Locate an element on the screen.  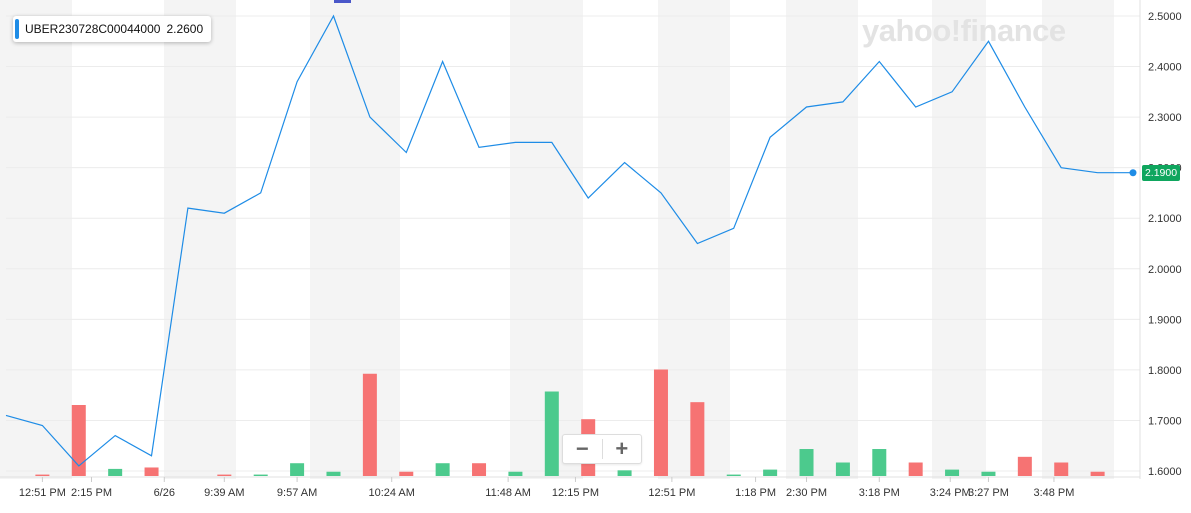
x-tick-label: 11:48 AM is located at coordinates (508, 493).